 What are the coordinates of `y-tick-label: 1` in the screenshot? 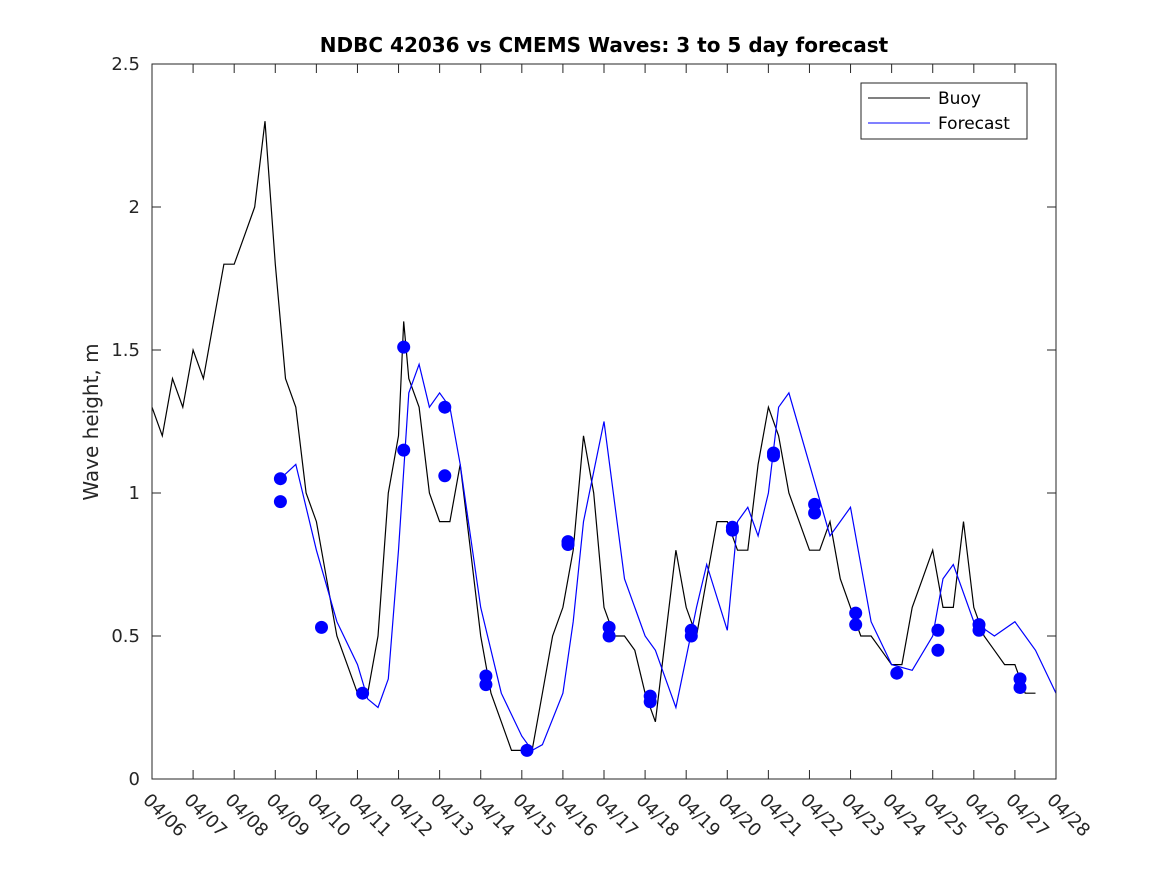 It's located at (134, 493).